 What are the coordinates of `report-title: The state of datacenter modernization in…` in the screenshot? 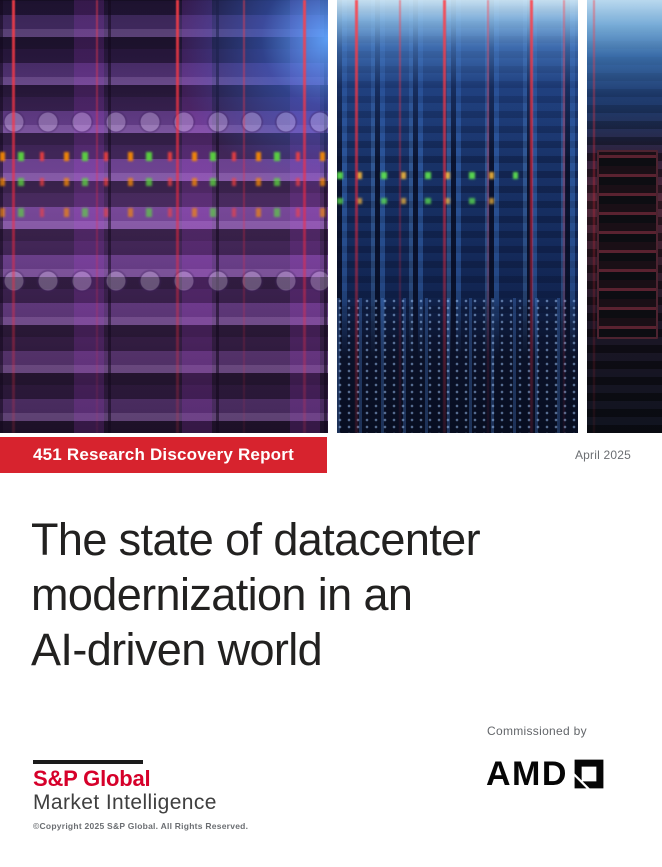 It's located at (256, 594).